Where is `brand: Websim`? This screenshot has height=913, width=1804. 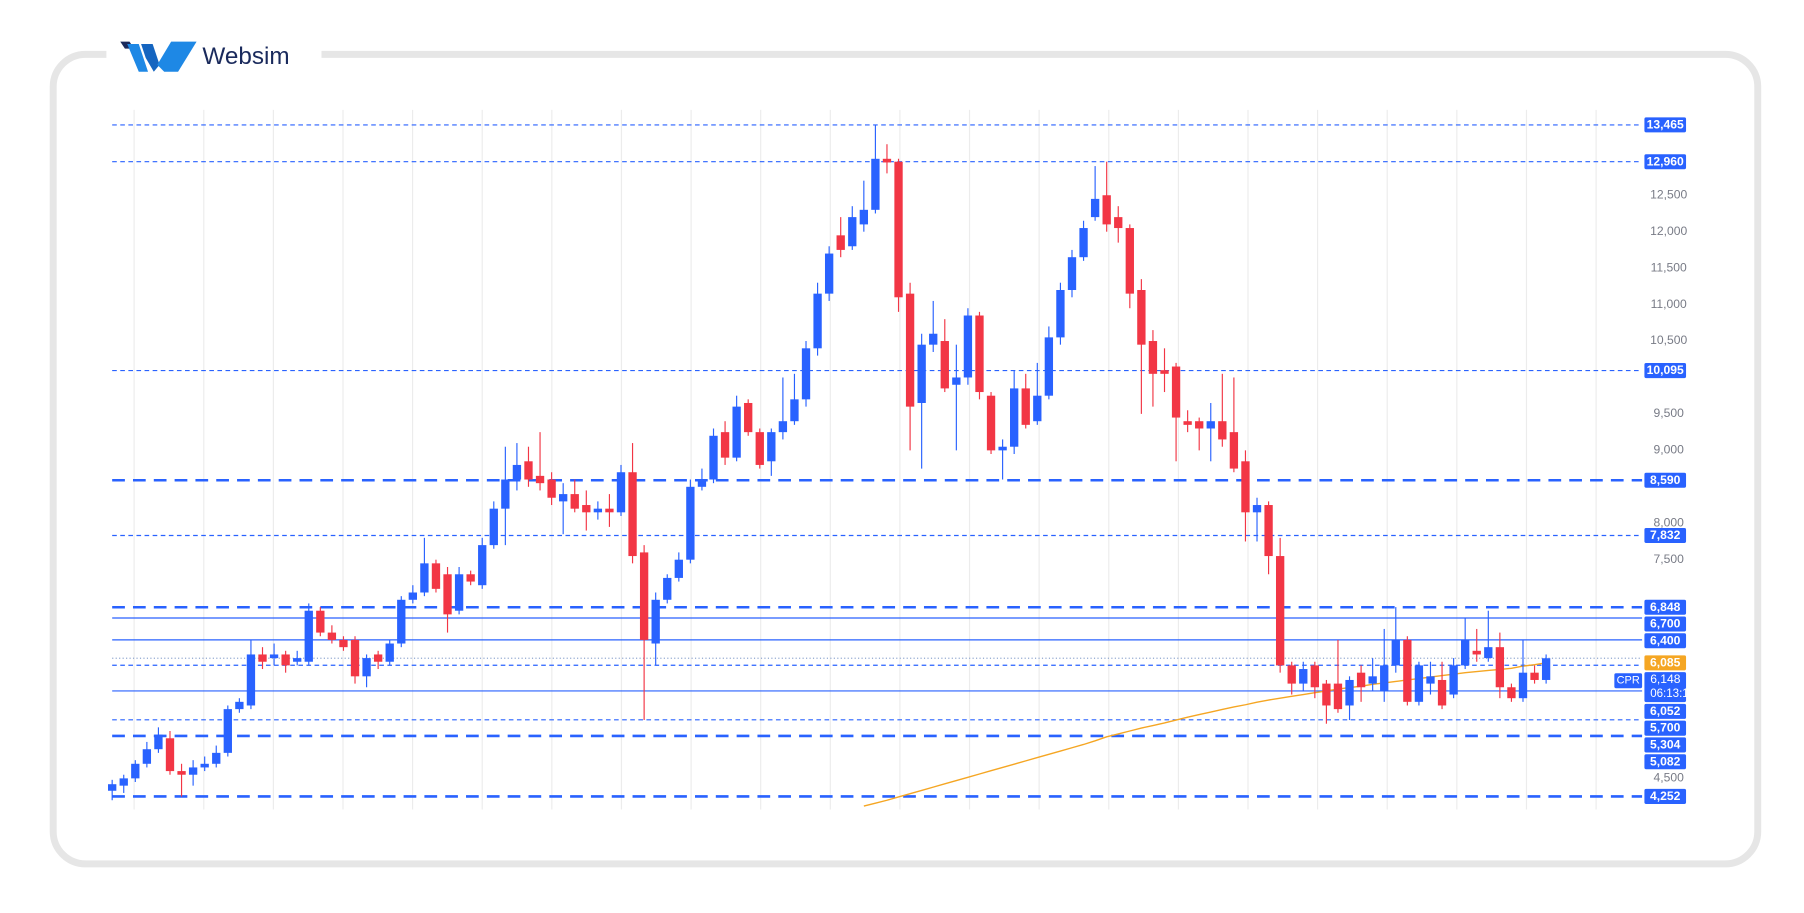 brand: Websim is located at coordinates (245, 56).